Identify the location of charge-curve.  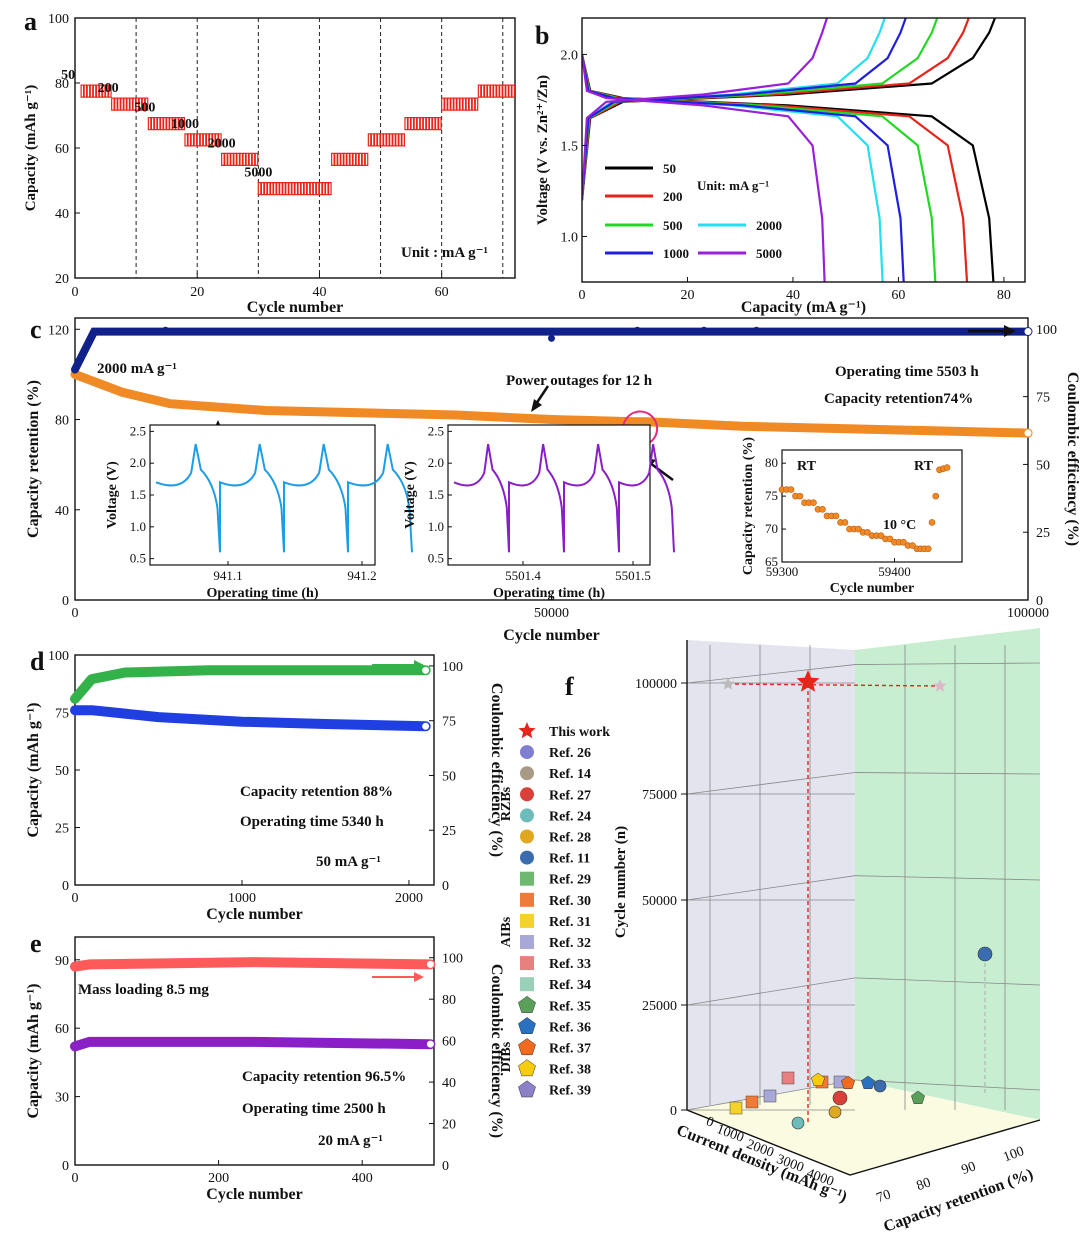
(705, 109).